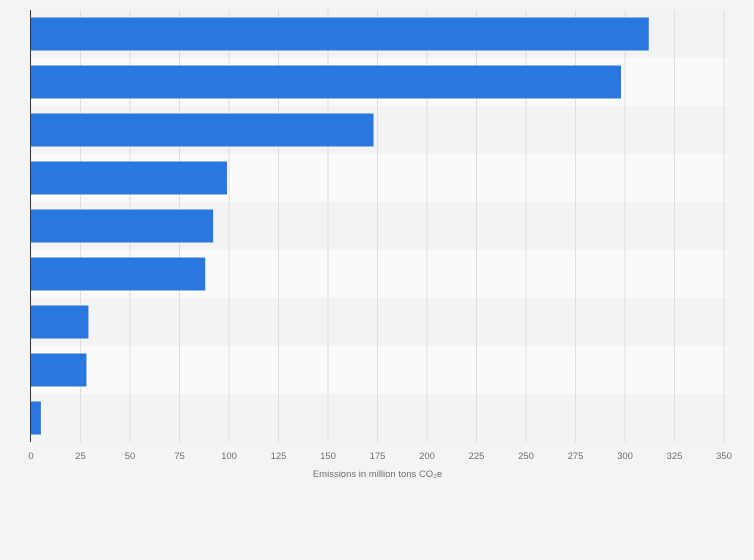 This screenshot has width=754, height=560. Describe the element at coordinates (377, 474) in the screenshot. I see `x-axis-title: Emissions in million tons CO₂e` at that location.